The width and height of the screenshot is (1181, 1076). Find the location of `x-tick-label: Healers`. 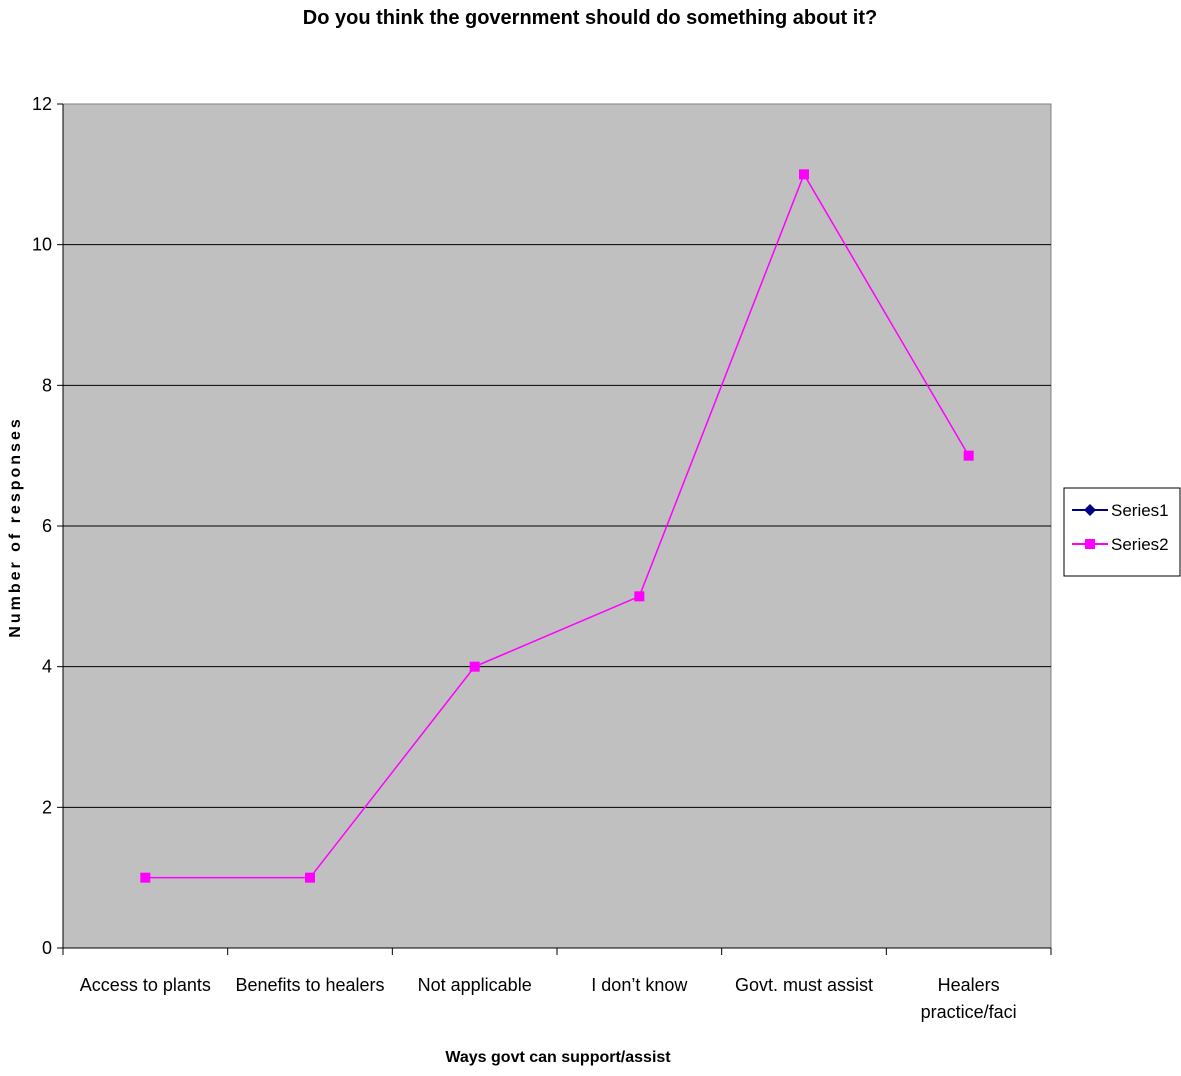

x-tick-label: Healers is located at coordinates (969, 985).